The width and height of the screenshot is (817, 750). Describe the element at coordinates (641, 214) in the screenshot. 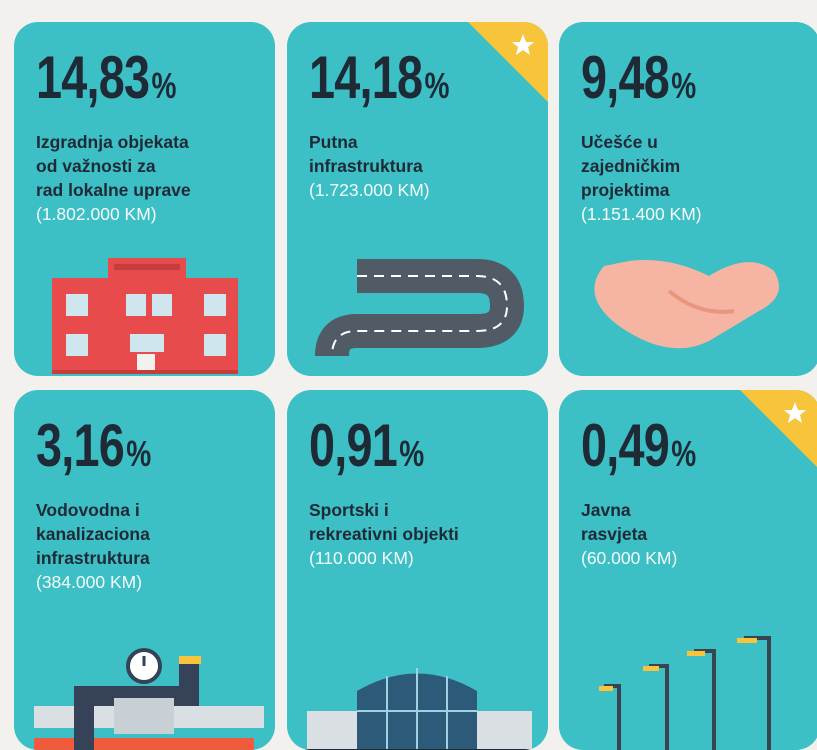

I see `amount: (1.151.400 KM)` at that location.